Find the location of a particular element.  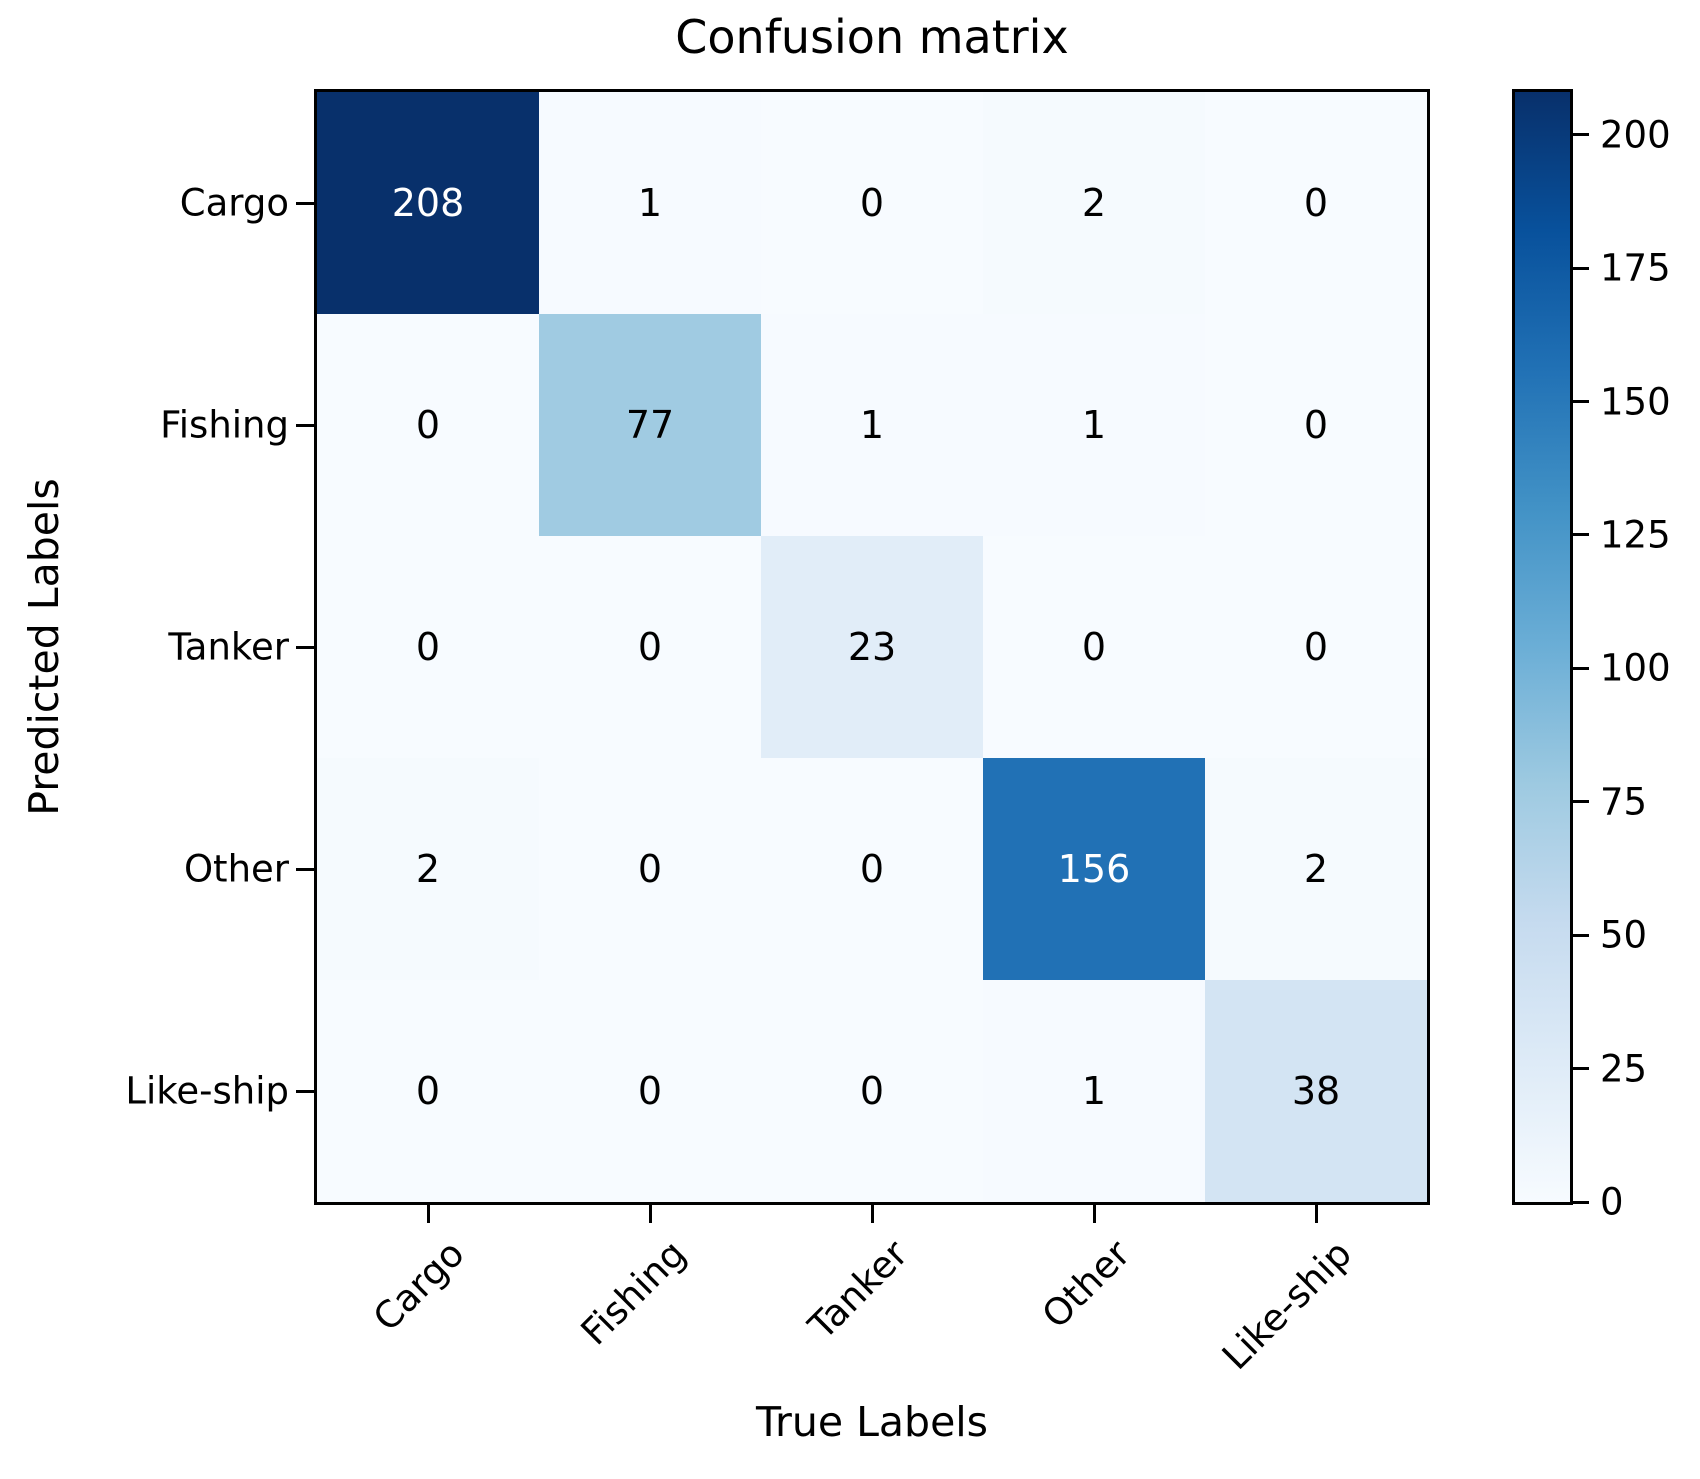

colorbar-tick-label: 25 is located at coordinates (1624, 1069).